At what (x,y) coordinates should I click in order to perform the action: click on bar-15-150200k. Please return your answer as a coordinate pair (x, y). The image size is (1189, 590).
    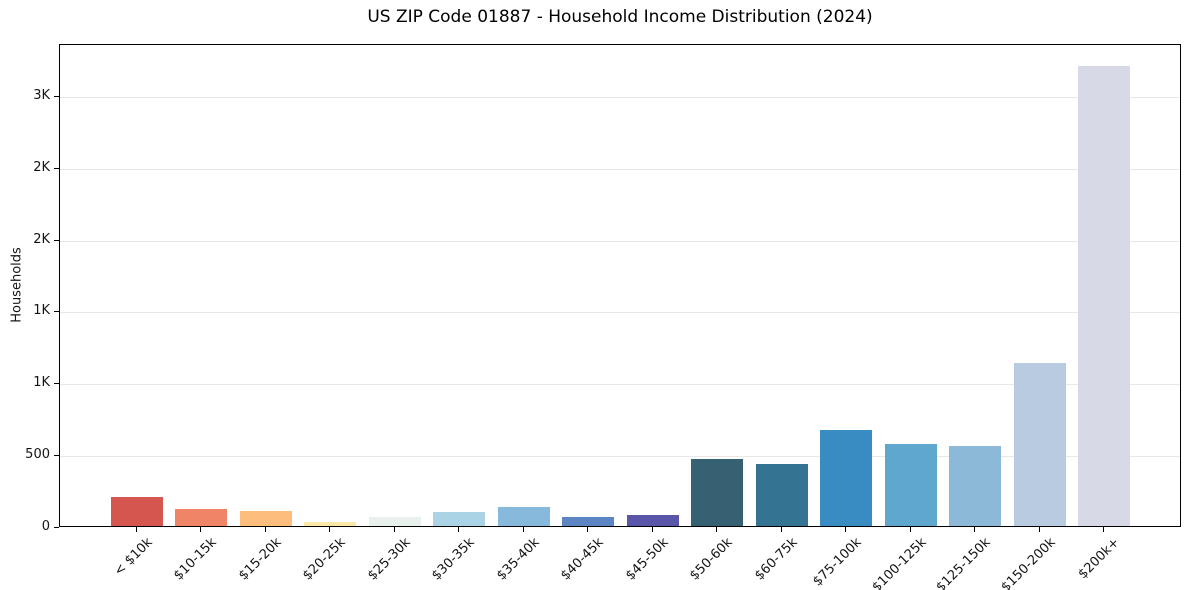
    Looking at the image, I should click on (1039, 444).